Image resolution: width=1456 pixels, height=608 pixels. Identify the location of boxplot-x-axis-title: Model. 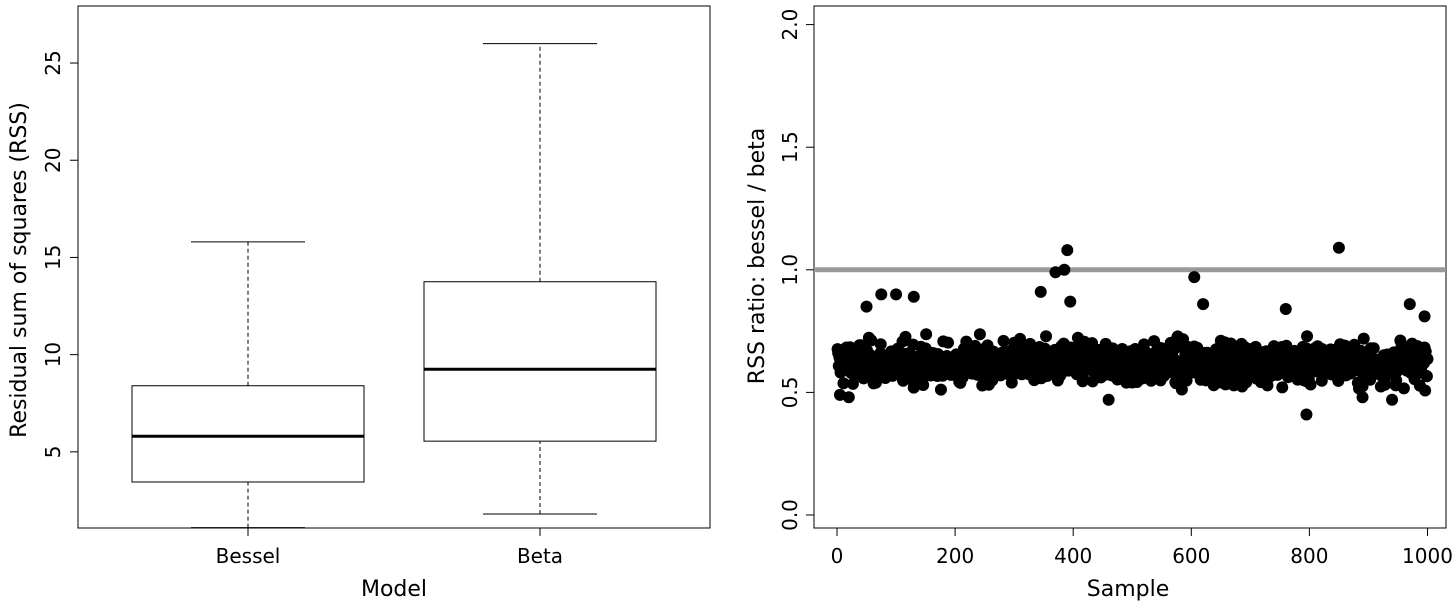
(394, 589).